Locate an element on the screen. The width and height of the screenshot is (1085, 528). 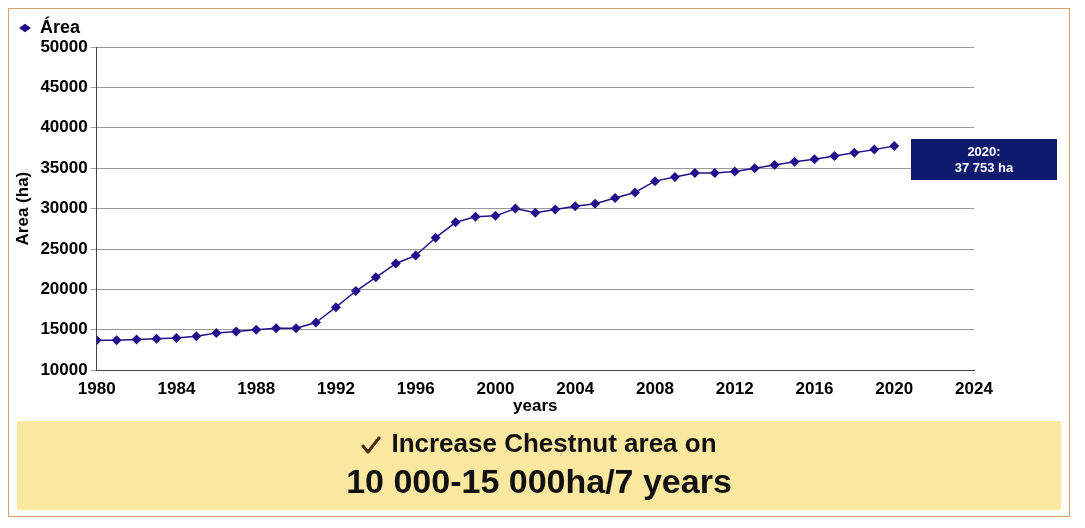
x-axis-title: years is located at coordinates (535, 406).